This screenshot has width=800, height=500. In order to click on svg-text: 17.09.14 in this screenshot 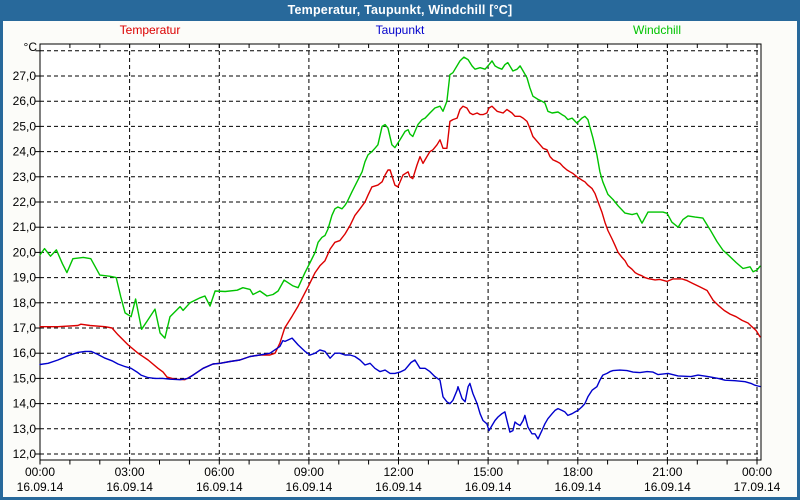, I will do `click(757, 487)`.